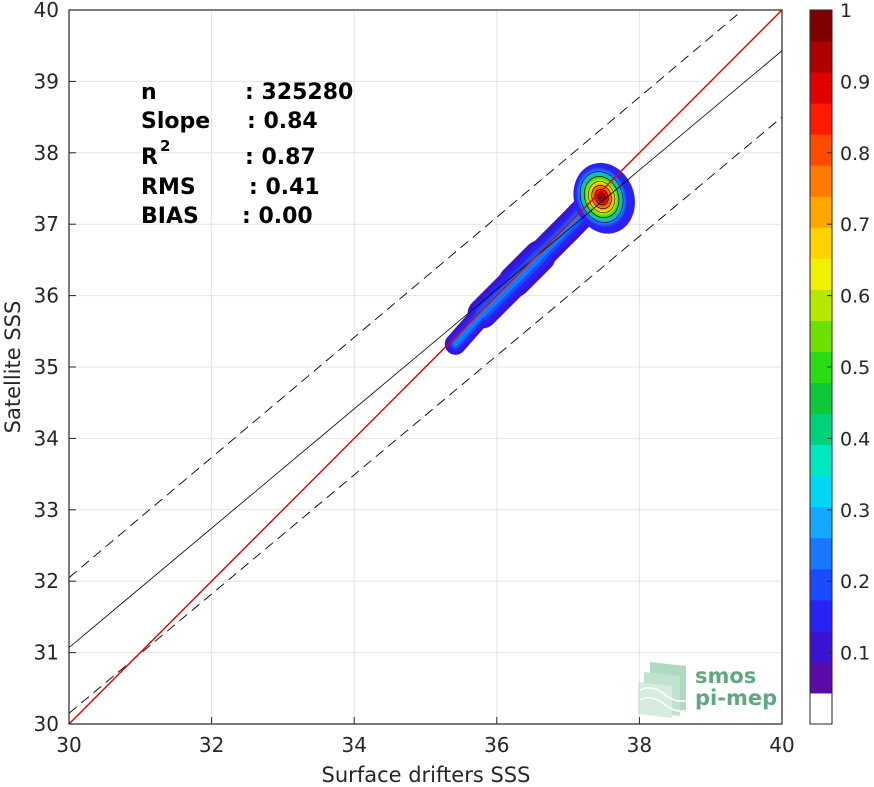 The height and width of the screenshot is (787, 874). I want to click on y-tick-label: 30, so click(46, 724).